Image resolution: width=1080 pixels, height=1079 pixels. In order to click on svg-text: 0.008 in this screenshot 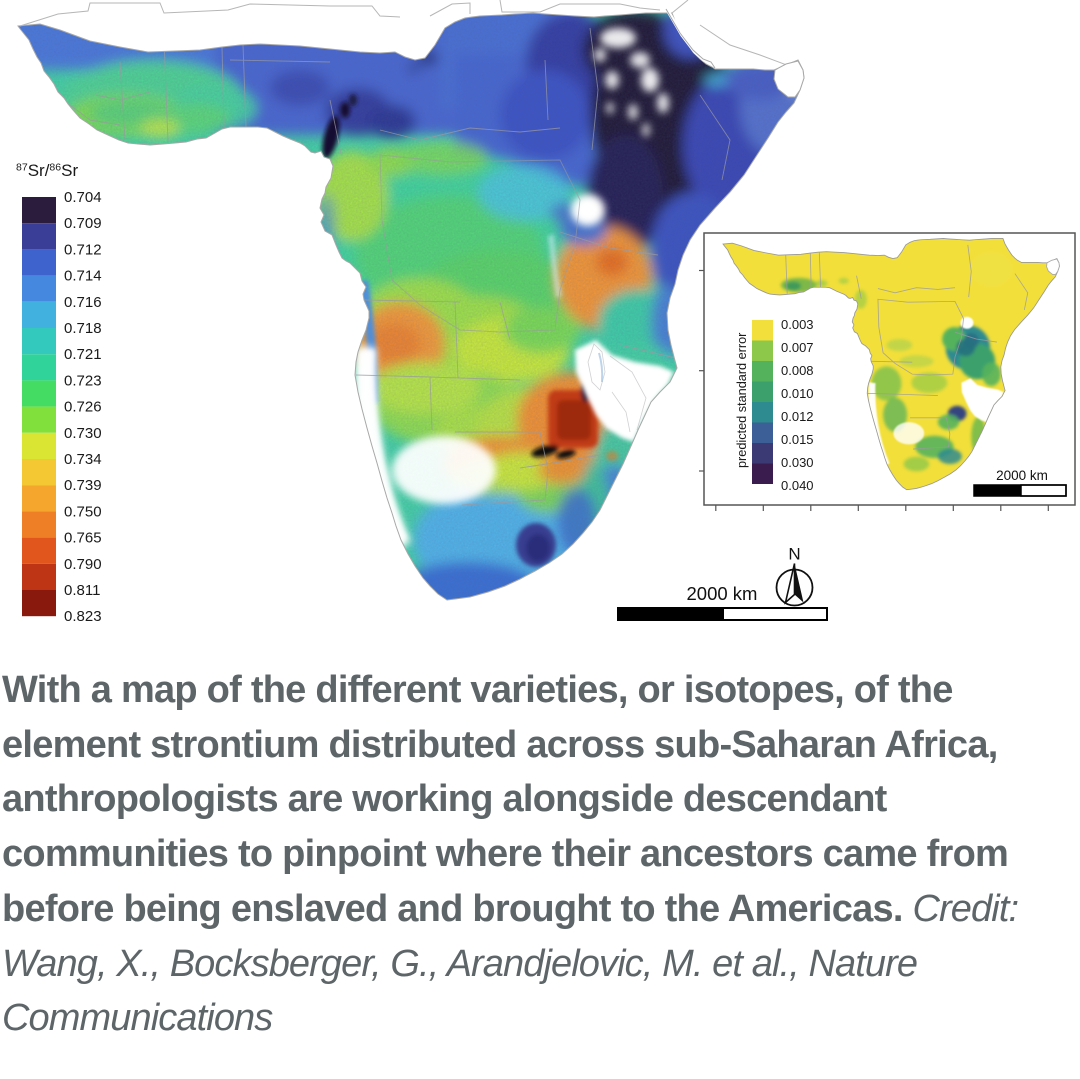, I will do `click(797, 370)`.